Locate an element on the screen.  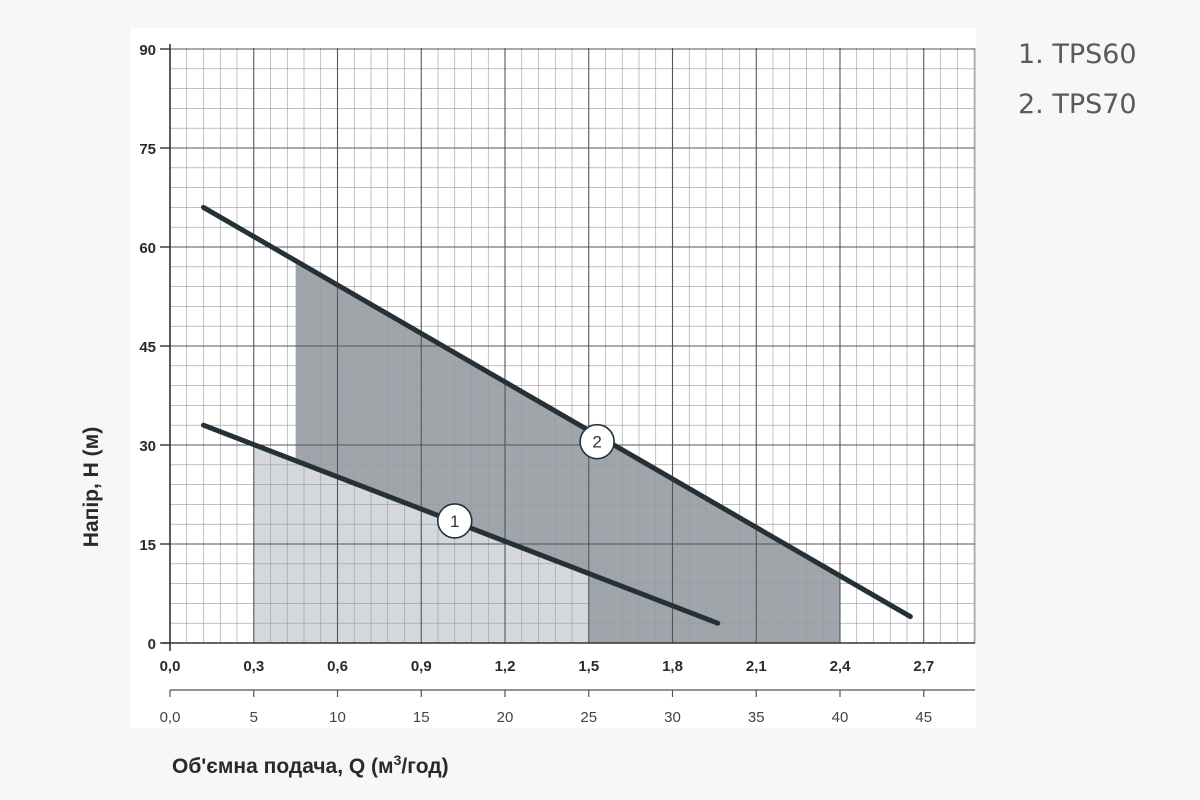
series-marker-label-1: 1 is located at coordinates (454, 521).